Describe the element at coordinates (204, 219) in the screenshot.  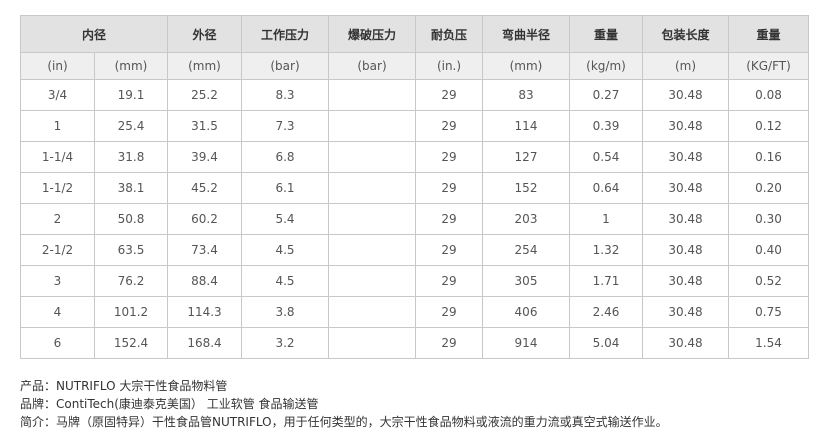
I see `table-cell: 60.2` at that location.